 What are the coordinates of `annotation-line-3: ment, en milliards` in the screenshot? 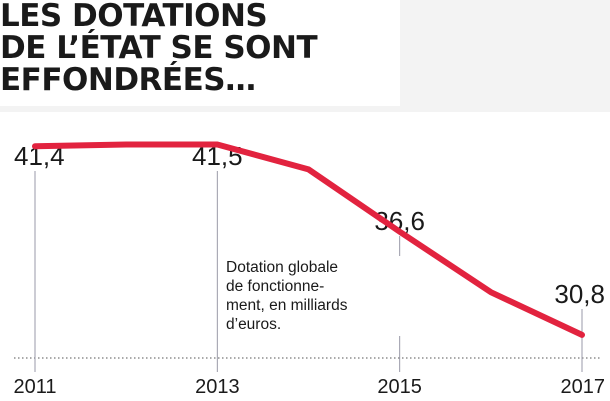 It's located at (287, 305).